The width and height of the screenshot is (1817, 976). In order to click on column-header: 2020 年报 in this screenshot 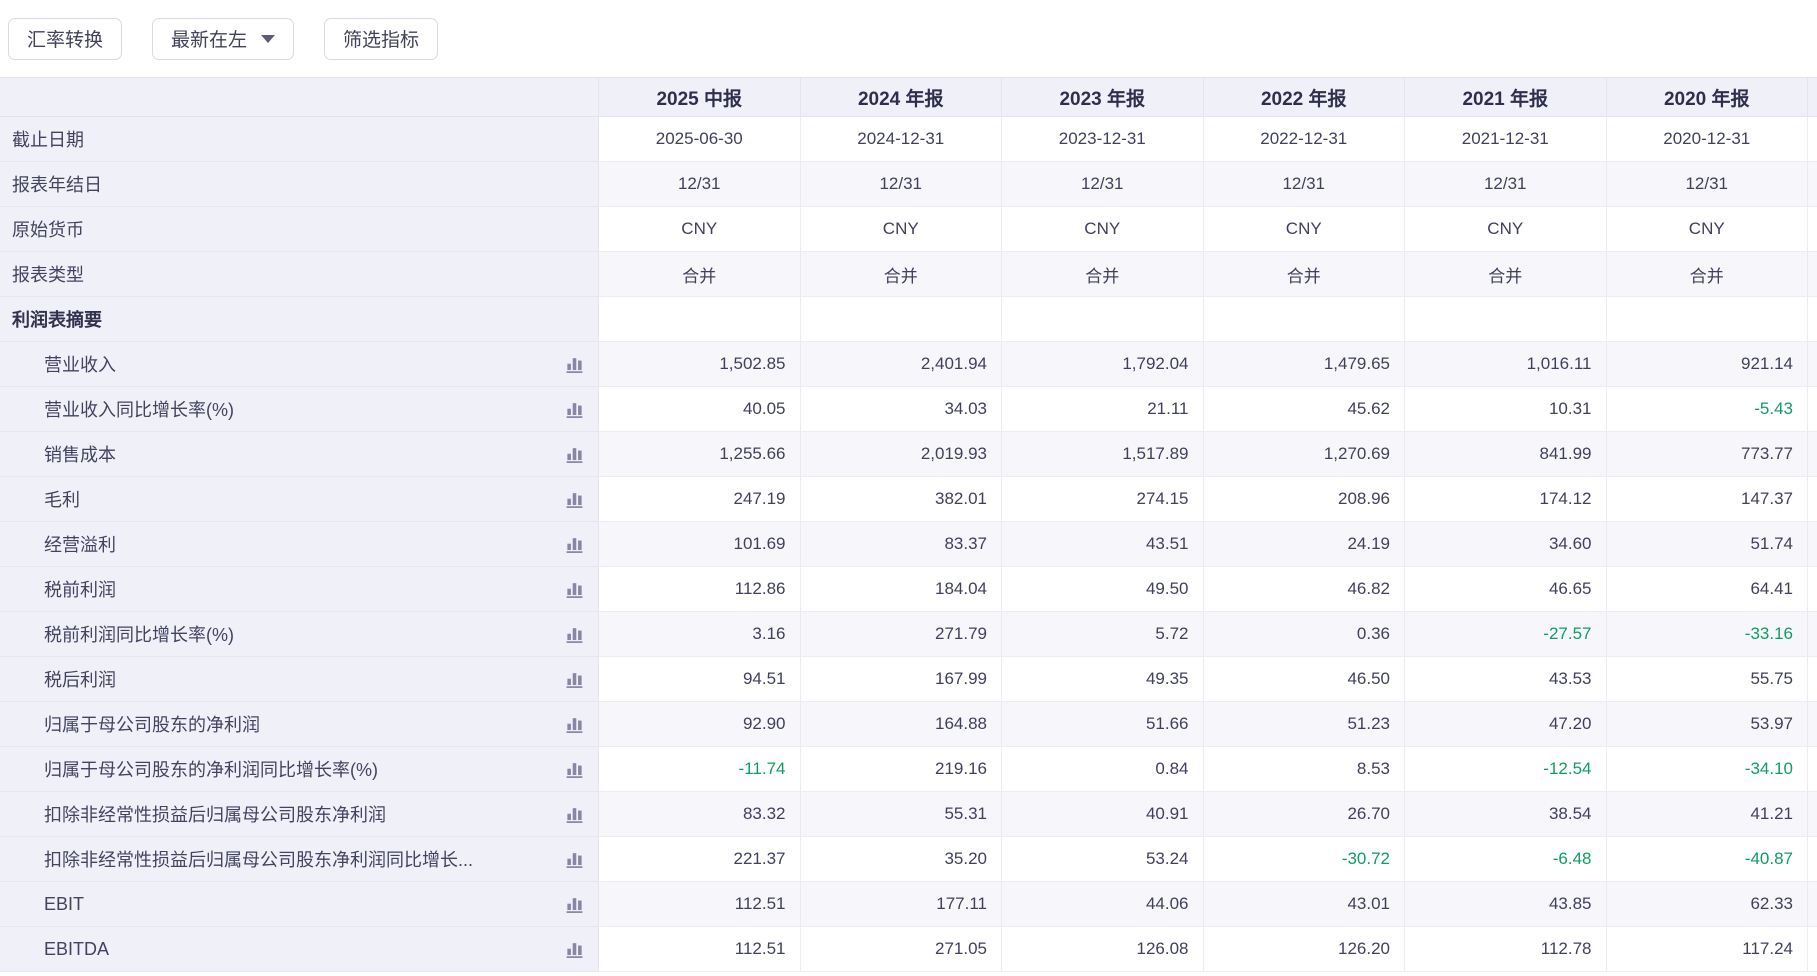, I will do `click(1706, 97)`.